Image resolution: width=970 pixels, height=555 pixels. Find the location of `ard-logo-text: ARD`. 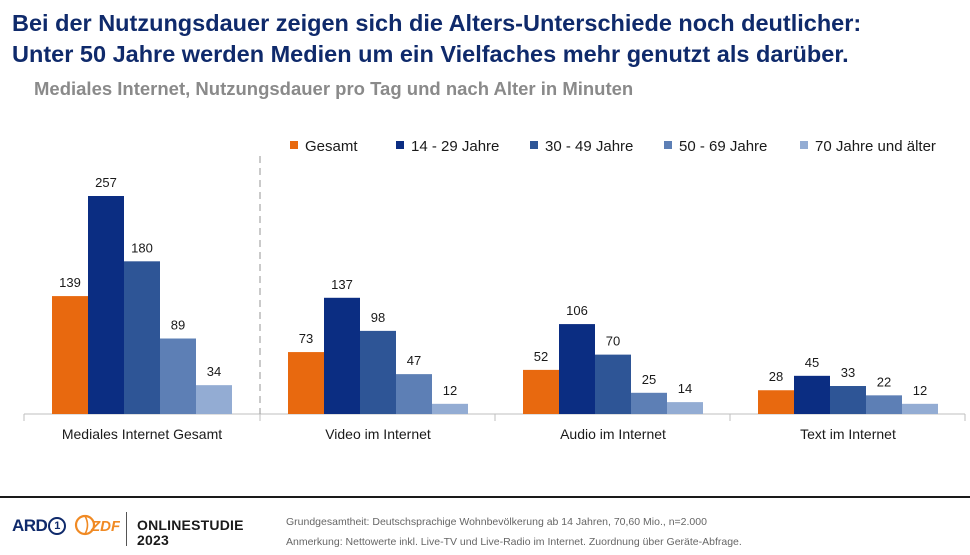

ard-logo-text: ARD is located at coordinates (30, 525).